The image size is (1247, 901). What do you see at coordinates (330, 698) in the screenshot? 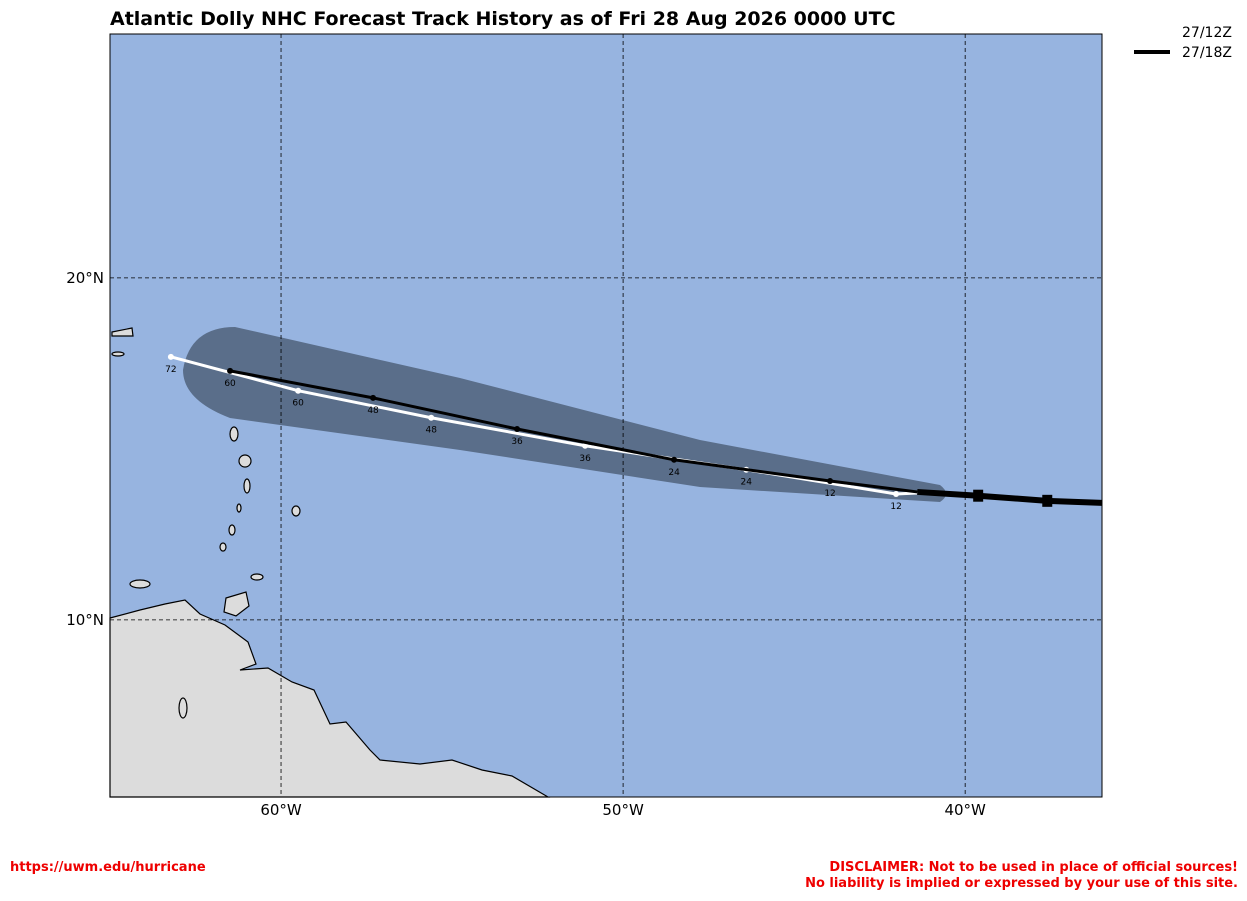
I see `south-america` at bounding box center [330, 698].